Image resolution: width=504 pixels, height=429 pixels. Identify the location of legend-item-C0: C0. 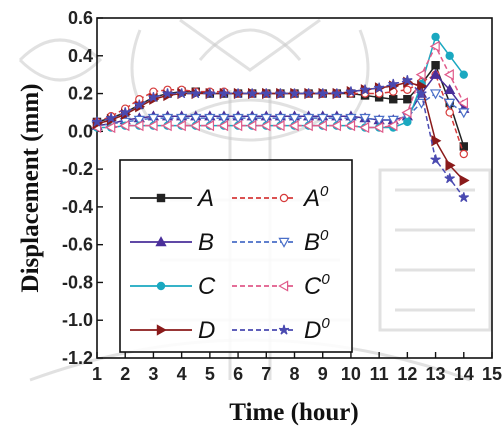
(281, 285).